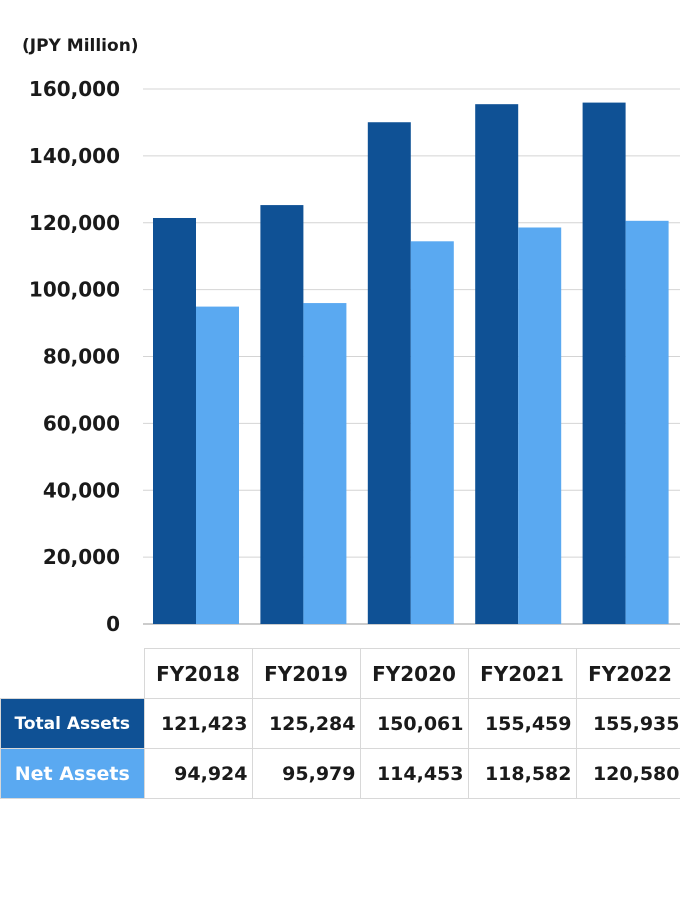 The height and width of the screenshot is (900, 680). Describe the element at coordinates (72, 673) in the screenshot. I see `table-corner` at that location.